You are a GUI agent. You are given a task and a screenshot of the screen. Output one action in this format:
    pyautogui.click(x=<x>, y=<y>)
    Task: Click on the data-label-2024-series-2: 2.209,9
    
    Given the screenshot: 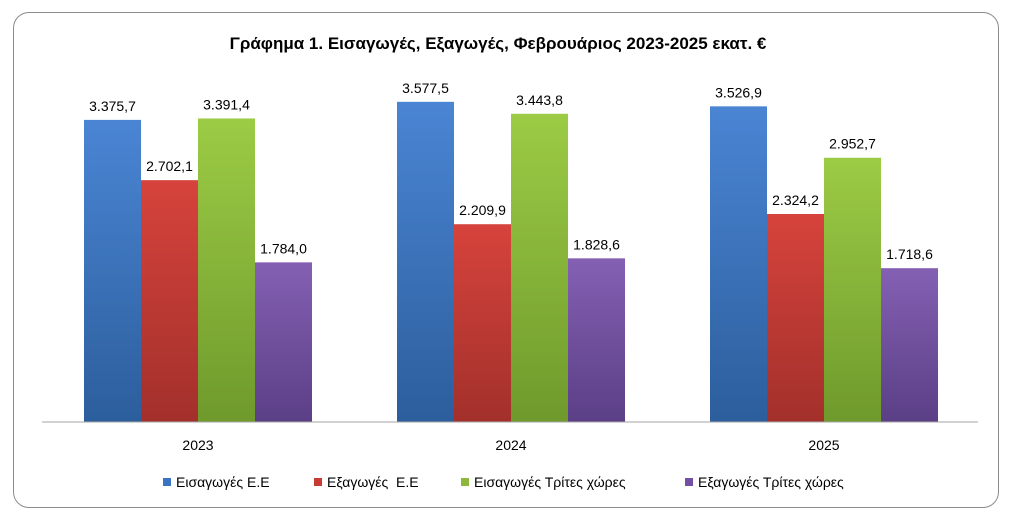 What is the action you would take?
    pyautogui.click(x=482, y=210)
    